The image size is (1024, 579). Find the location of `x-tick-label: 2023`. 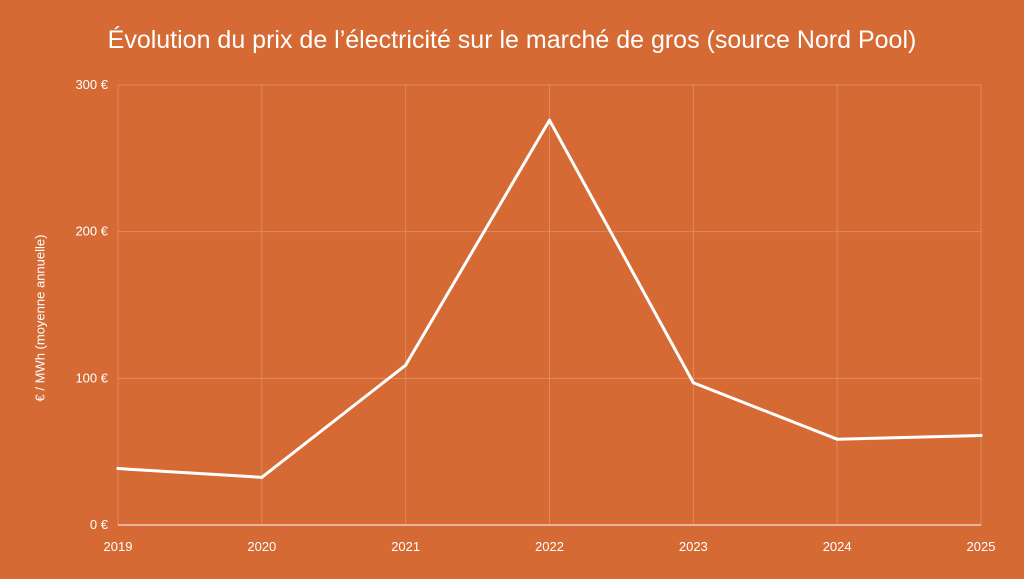

x-tick-label: 2023 is located at coordinates (693, 546).